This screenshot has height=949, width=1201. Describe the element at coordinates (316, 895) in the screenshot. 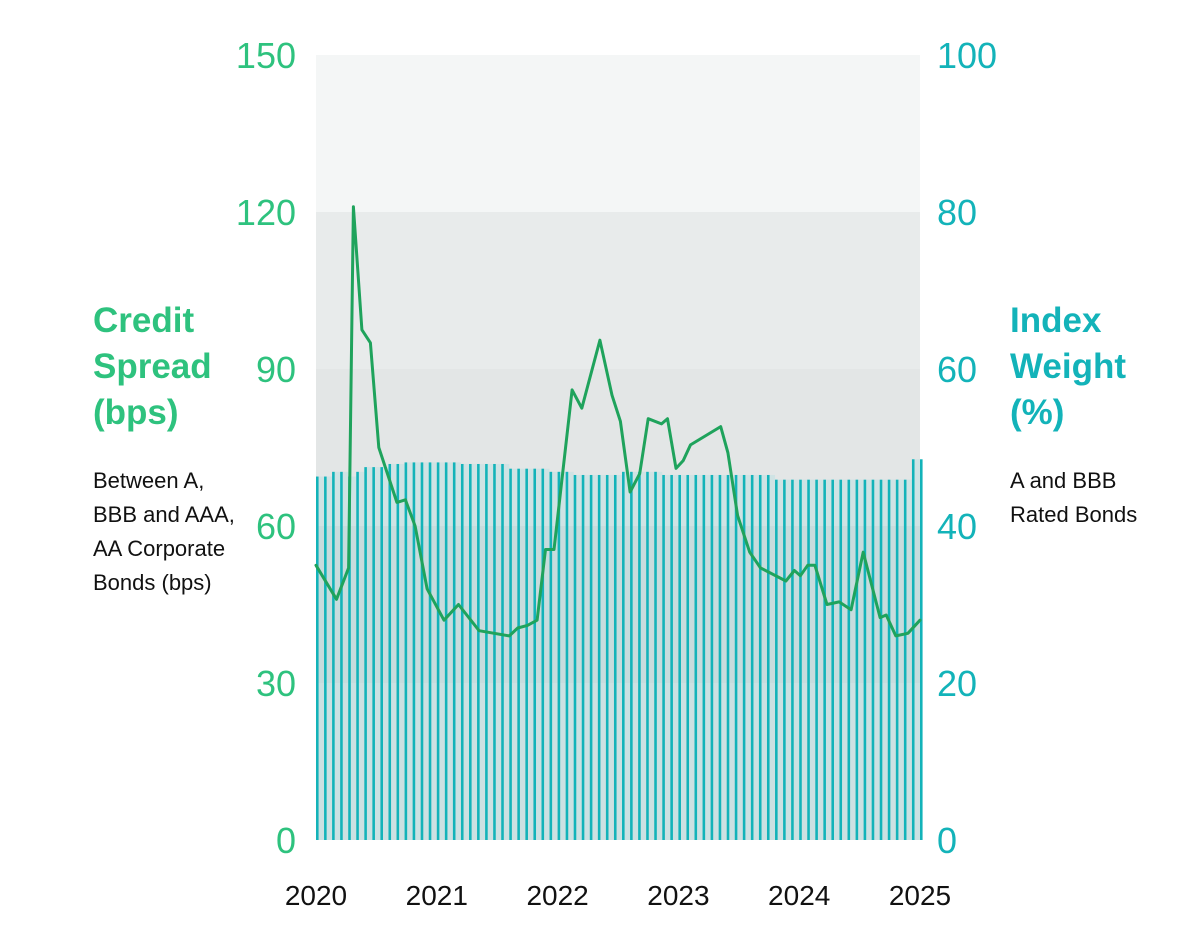

I see `x-tick-label: 2020` at that location.